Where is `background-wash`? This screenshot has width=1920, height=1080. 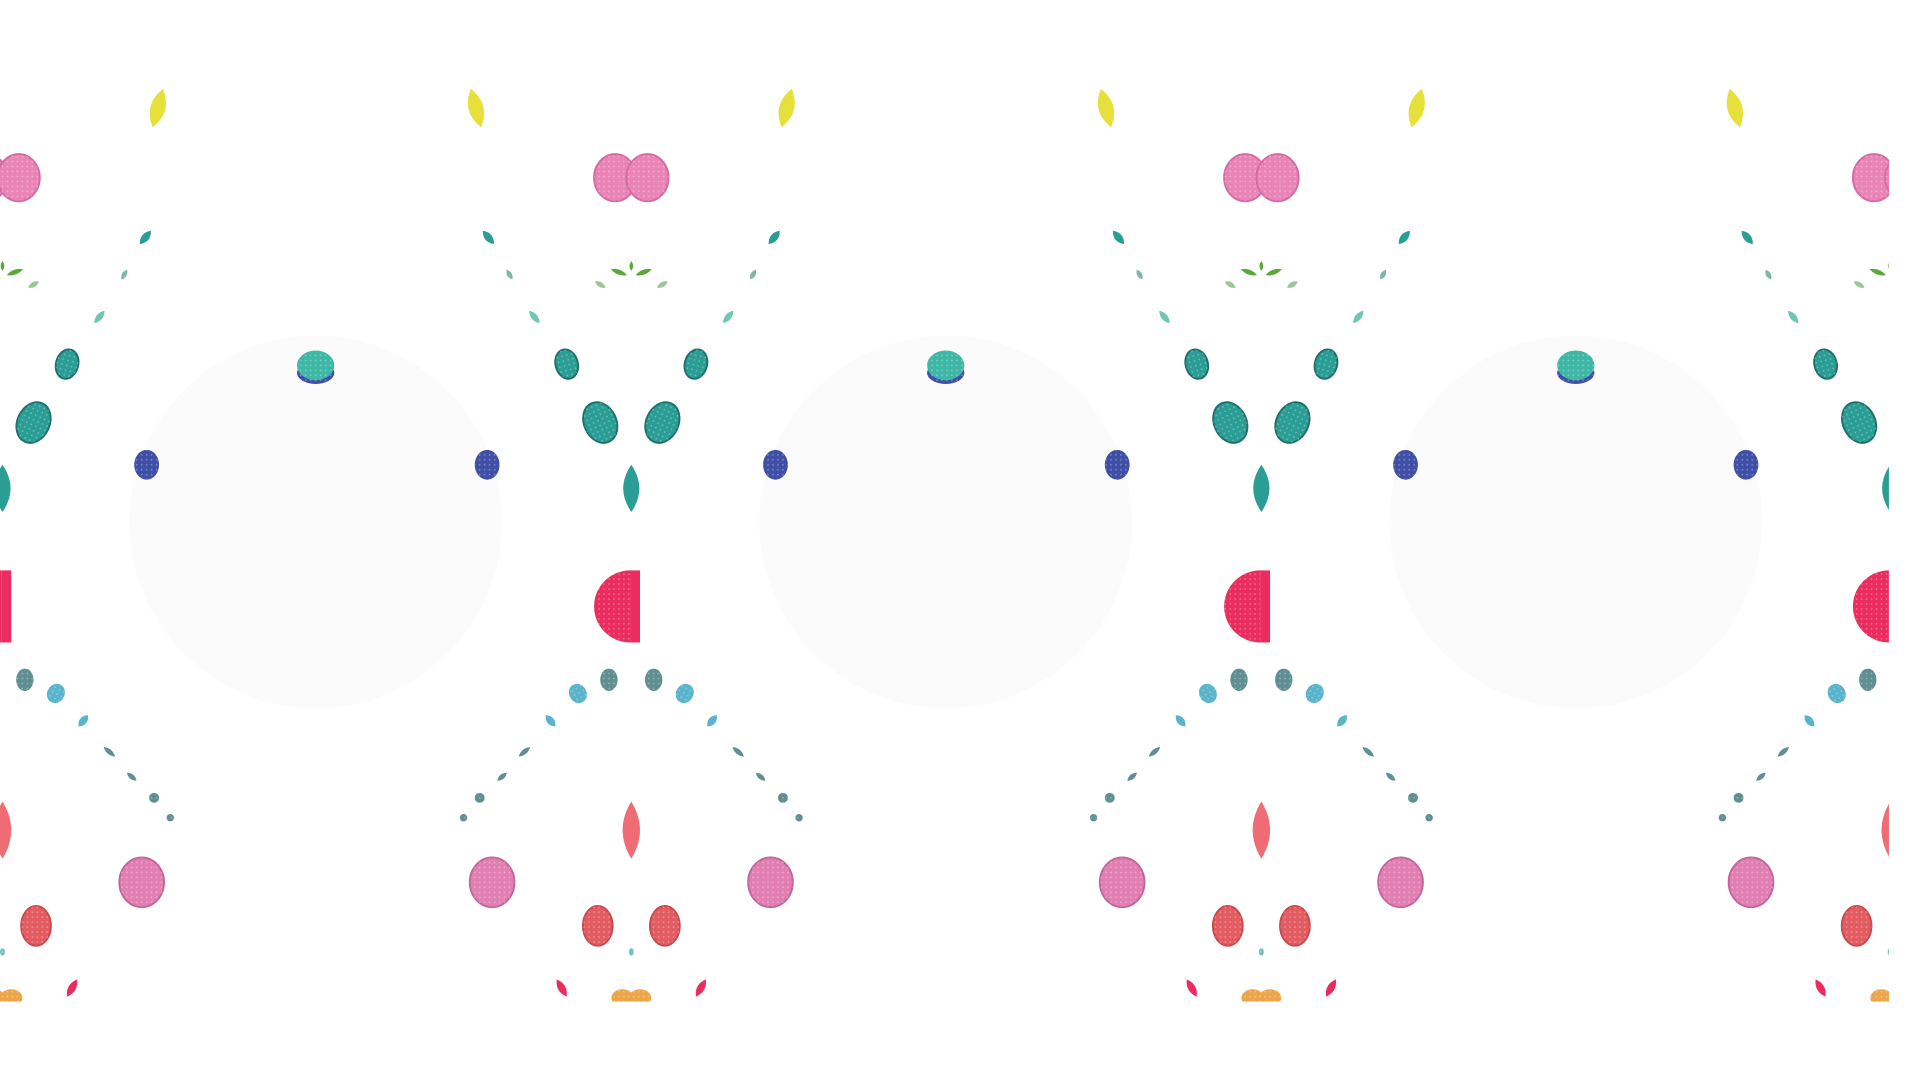 background-wash is located at coordinates (316, 522).